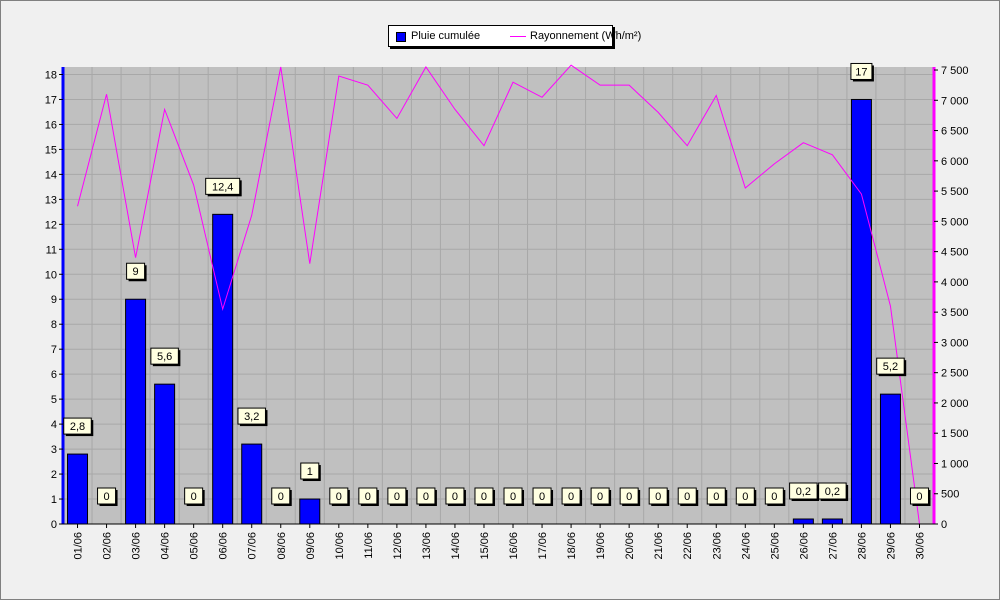 Image resolution: width=1000 pixels, height=600 pixels. I want to click on y-right-tick-label: 2 000, so click(955, 404).